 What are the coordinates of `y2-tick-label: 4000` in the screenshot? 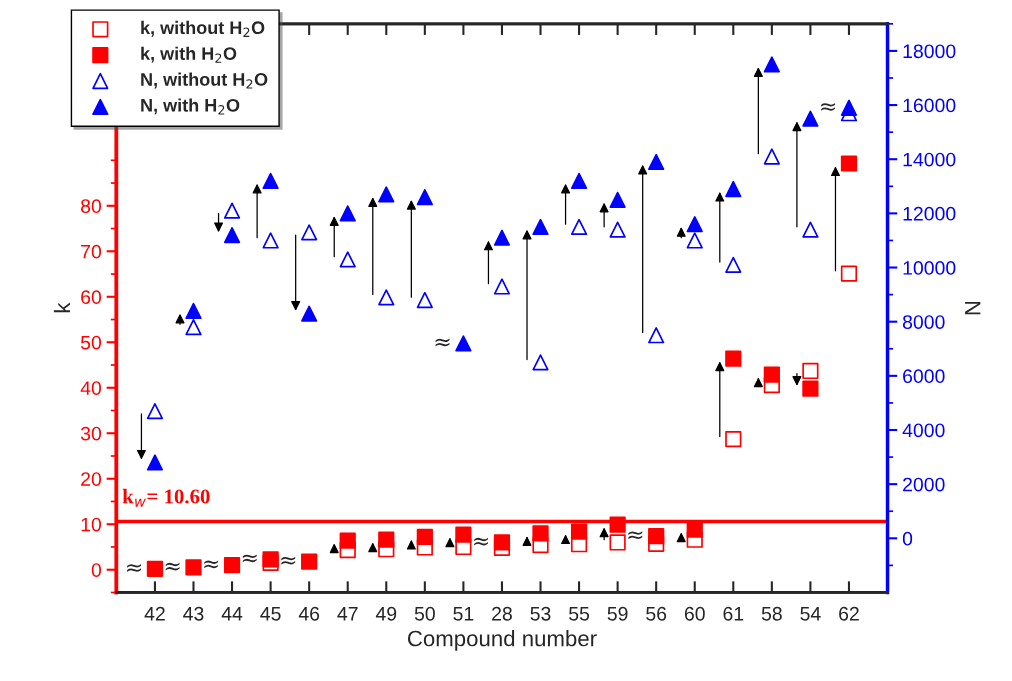 It's located at (923, 430).